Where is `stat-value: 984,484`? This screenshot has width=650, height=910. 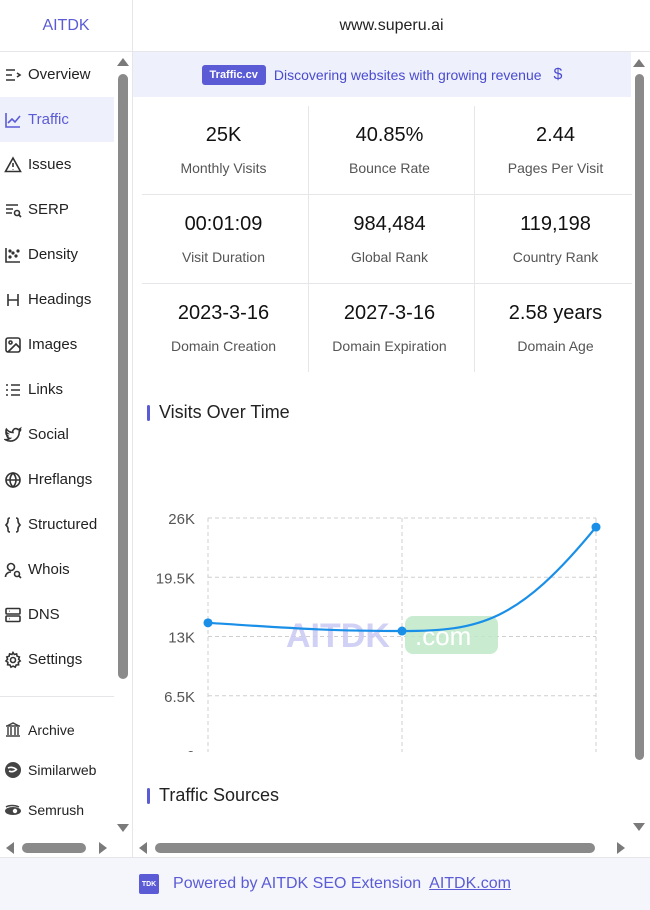 stat-value: 984,484 is located at coordinates (389, 224).